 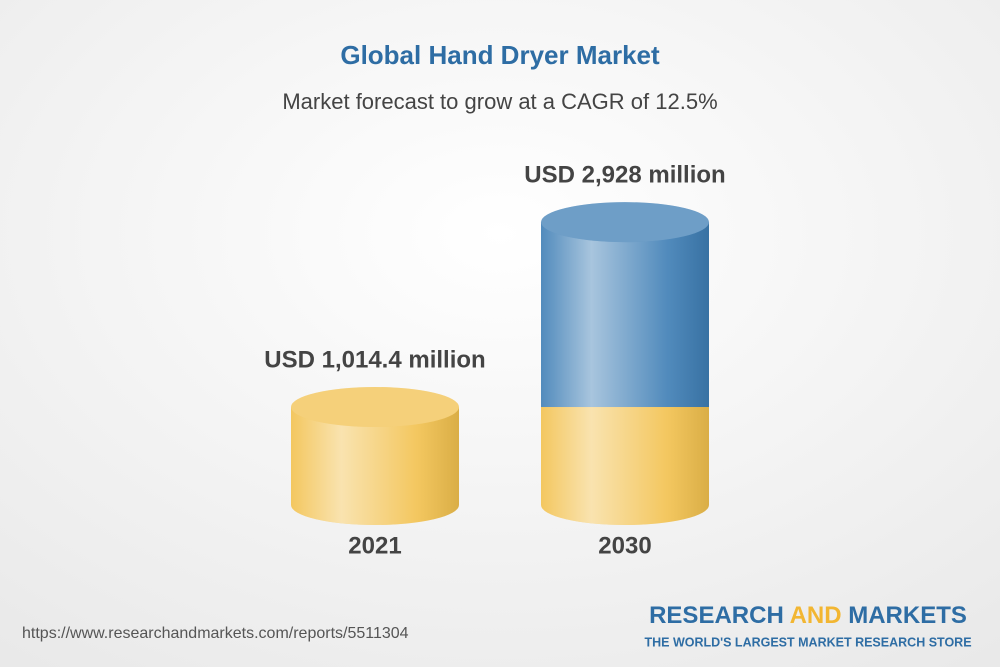 I want to click on x-tick-label: 2021, so click(x=374, y=545).